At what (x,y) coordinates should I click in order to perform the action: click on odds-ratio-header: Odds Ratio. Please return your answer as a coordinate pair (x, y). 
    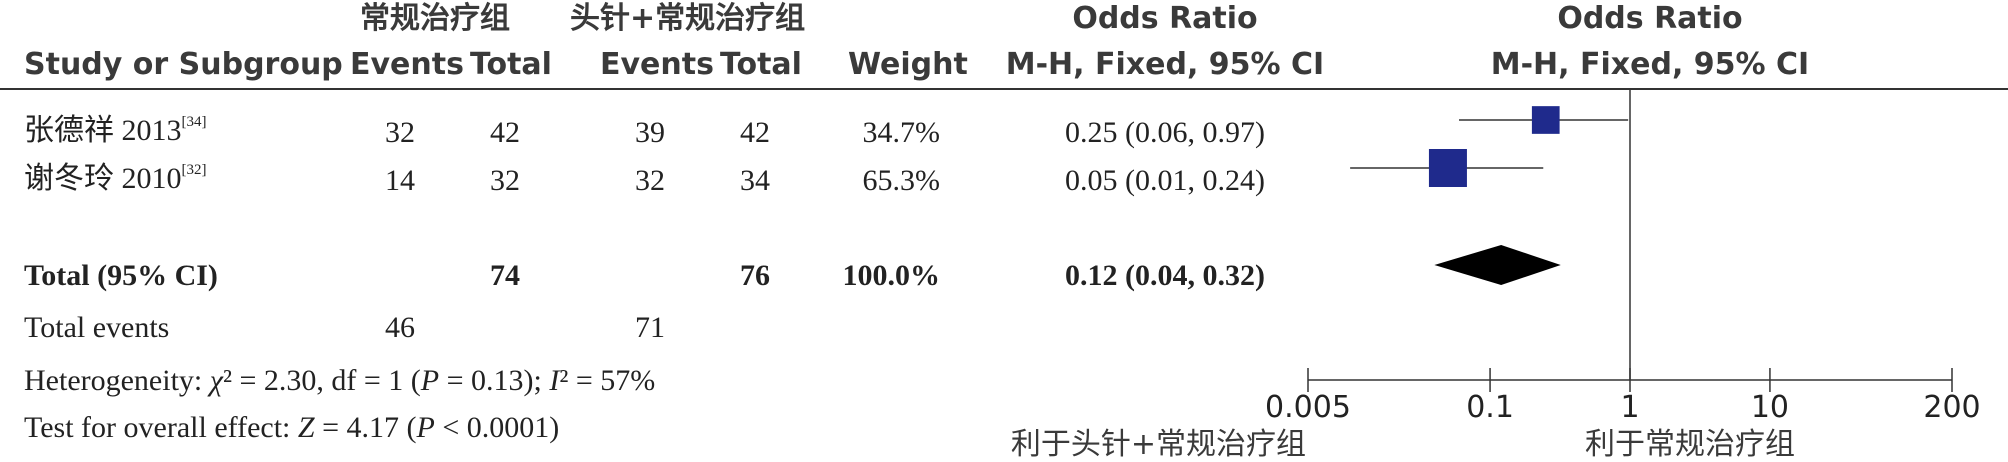
    Looking at the image, I should click on (1165, 18).